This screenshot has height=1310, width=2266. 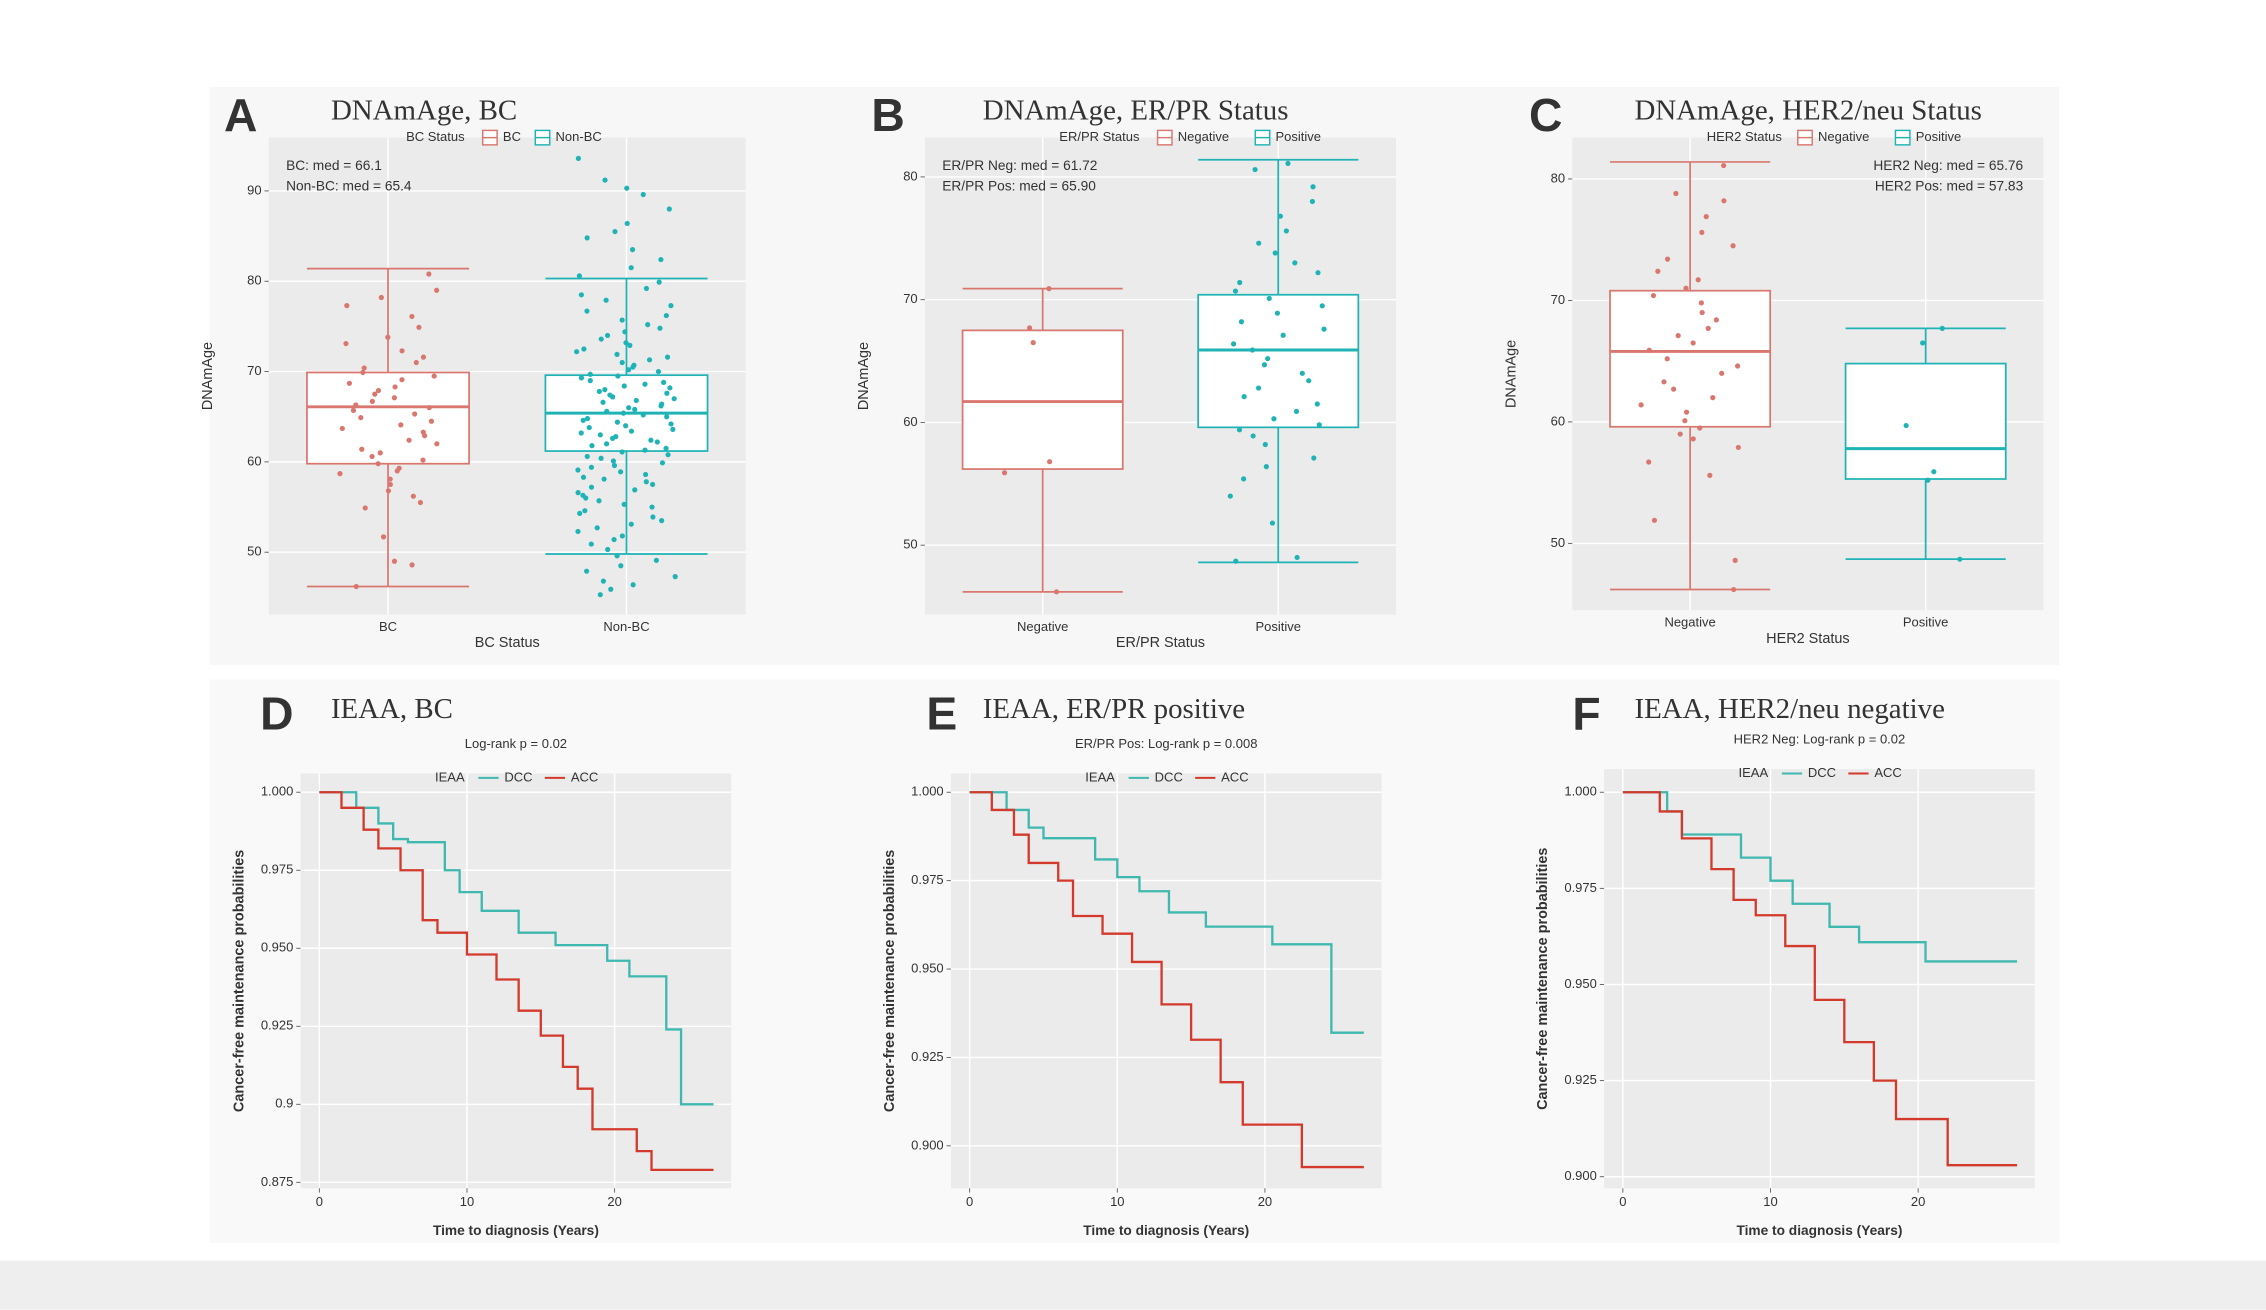 What do you see at coordinates (1511, 374) in the screenshot?
I see `y-axis-label: DNAmAge` at bounding box center [1511, 374].